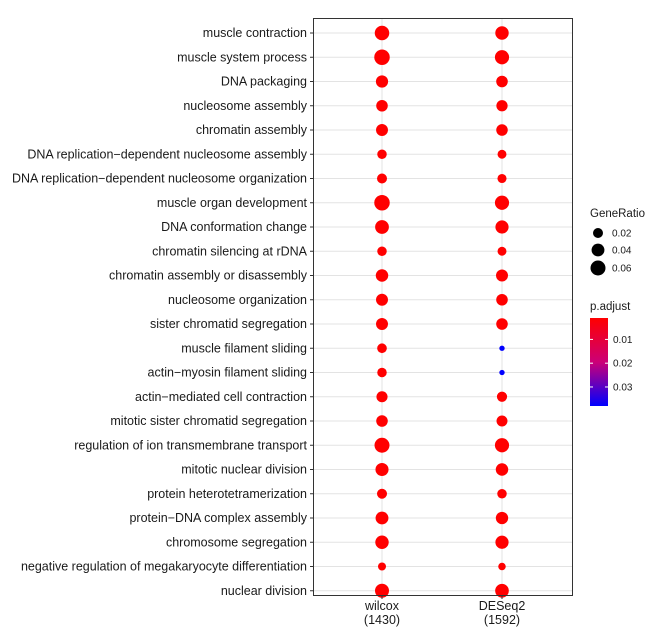  I want to click on y-tick-label: protein heterotetramerization, so click(227, 494).